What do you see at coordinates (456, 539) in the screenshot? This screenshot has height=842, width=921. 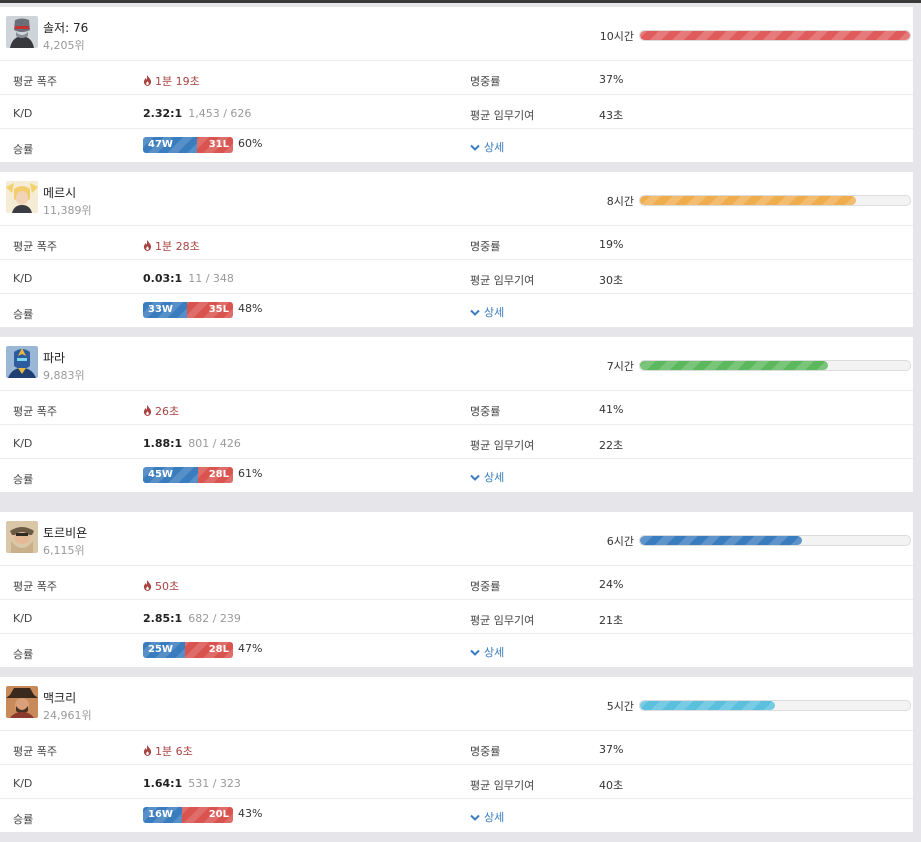 I see `hero-header: 토르비욘 6,115위 6시간` at bounding box center [456, 539].